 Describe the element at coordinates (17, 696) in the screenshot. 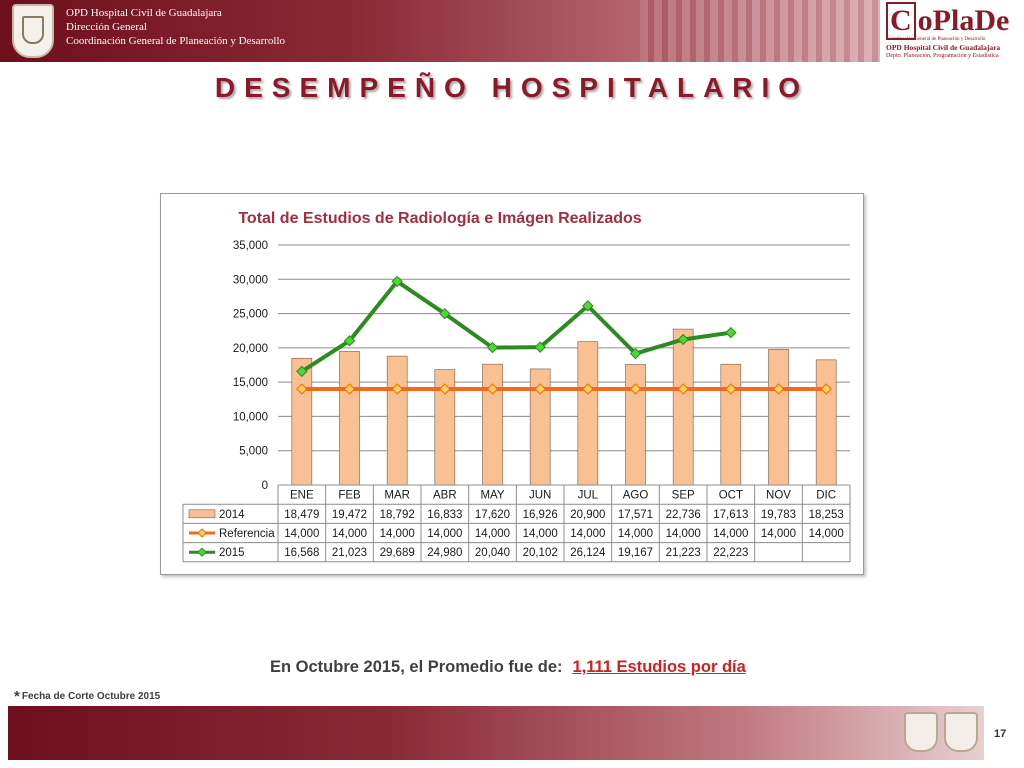

I see `footnote-star: *` at that location.